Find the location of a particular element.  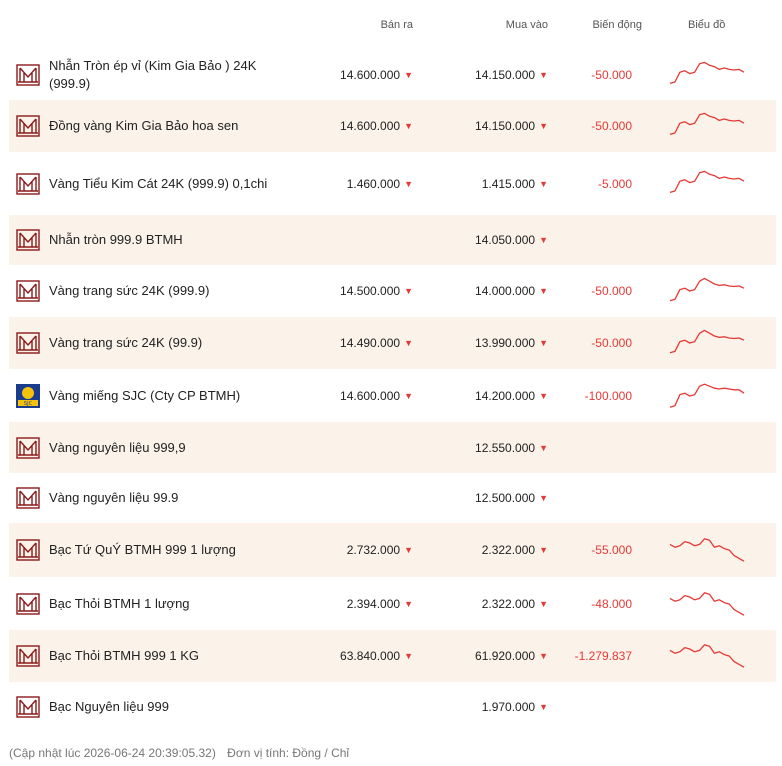

buy-price: 14.150.000 ▼ is located at coordinates (511, 75).